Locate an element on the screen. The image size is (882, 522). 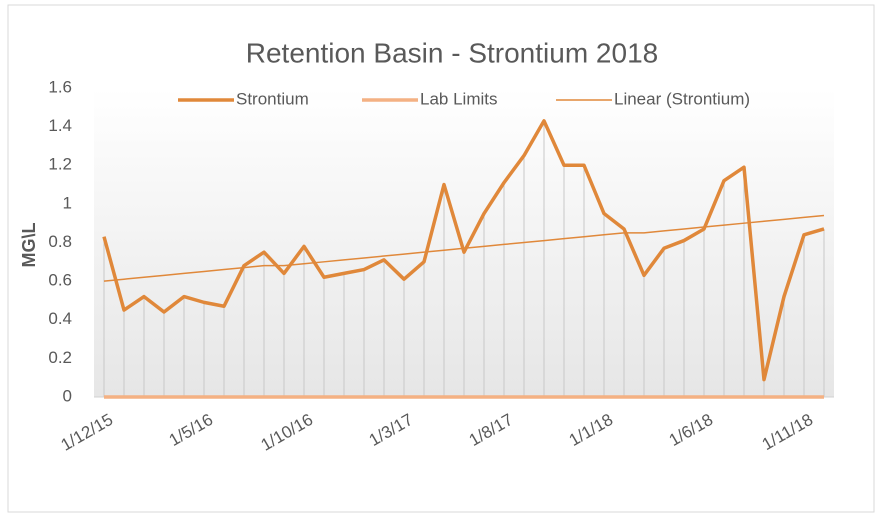
y-tick-label: 1 is located at coordinates (67, 202).